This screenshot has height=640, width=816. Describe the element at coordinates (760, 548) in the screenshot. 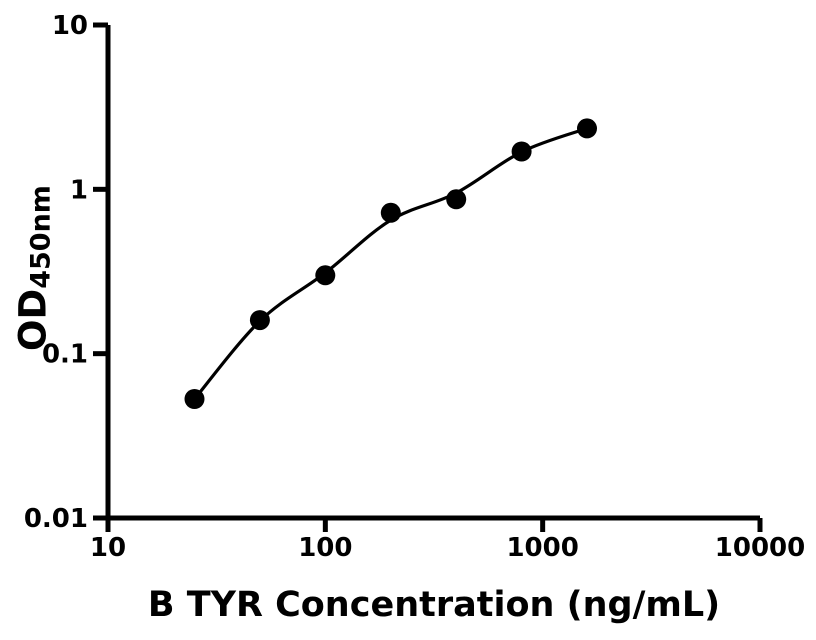

I see `x-tick-label: 10000` at that location.